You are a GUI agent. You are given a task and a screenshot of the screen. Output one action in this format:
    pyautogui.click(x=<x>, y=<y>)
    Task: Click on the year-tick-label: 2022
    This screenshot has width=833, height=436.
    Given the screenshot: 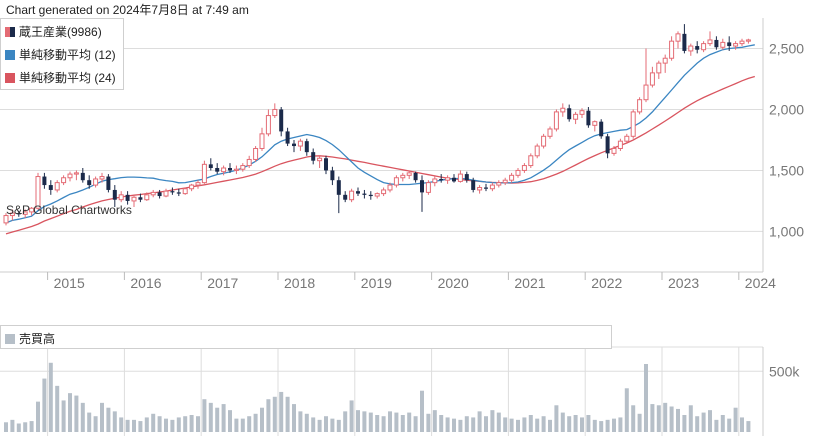 What is the action you would take?
    pyautogui.click(x=606, y=283)
    